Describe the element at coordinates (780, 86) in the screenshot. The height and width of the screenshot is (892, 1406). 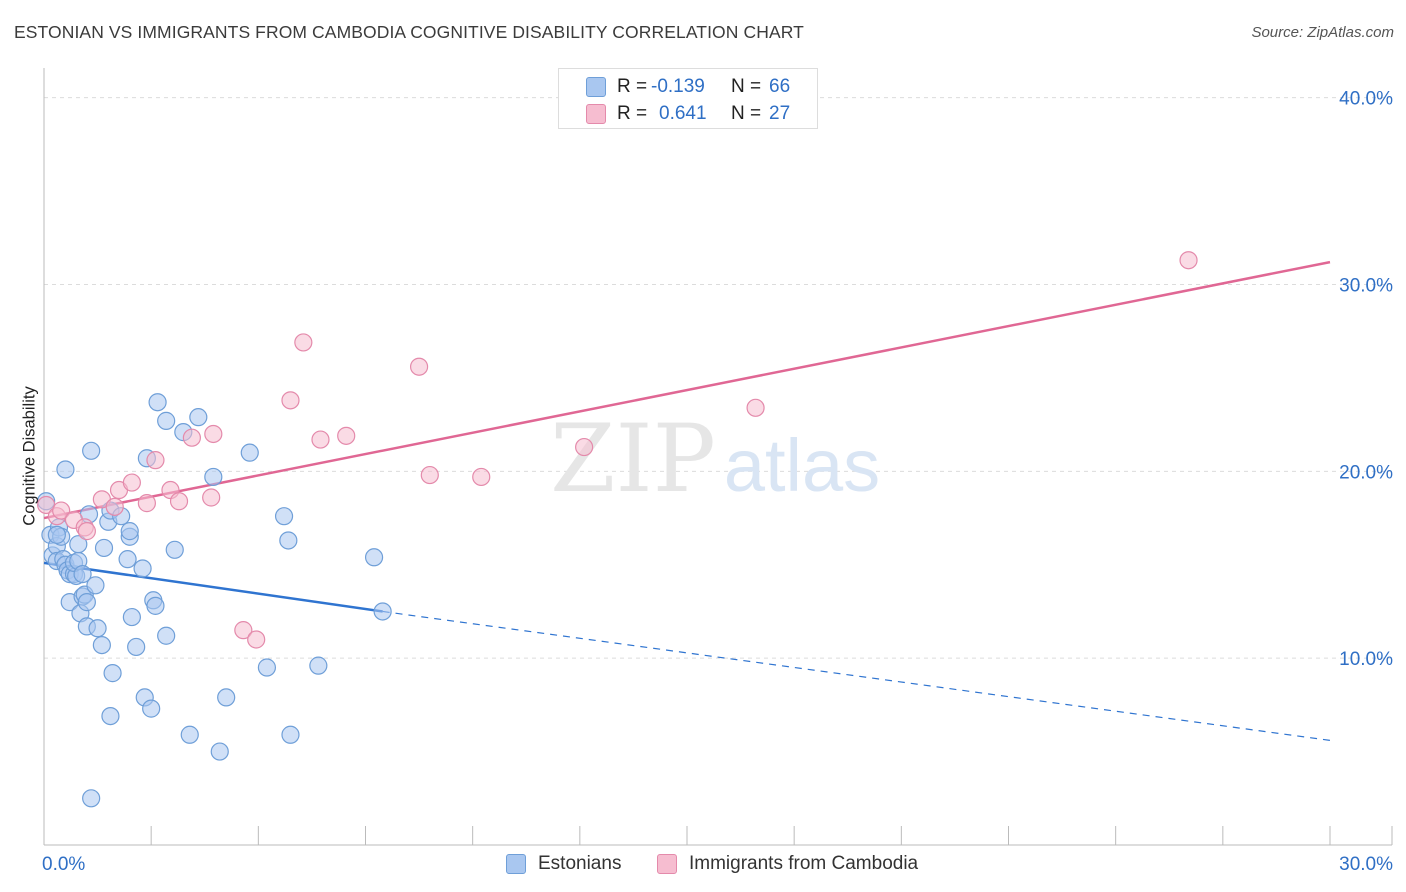
I see `n-value: 66` at that location.